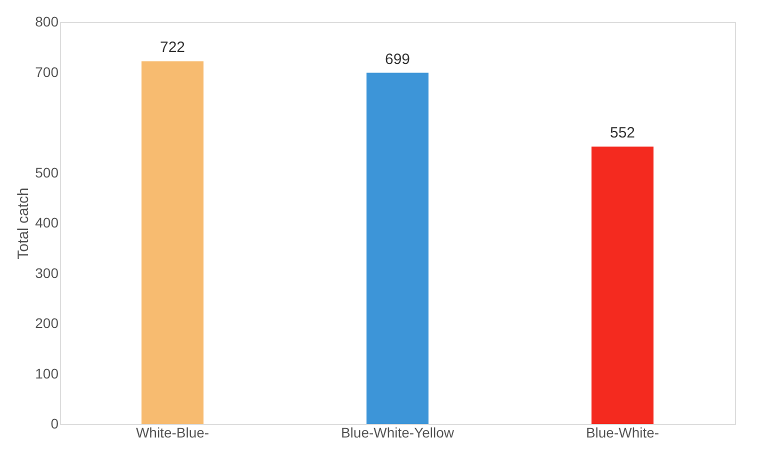 This screenshot has width=767, height=473. What do you see at coordinates (47, 22) in the screenshot?
I see `y-tick-label: 800` at bounding box center [47, 22].